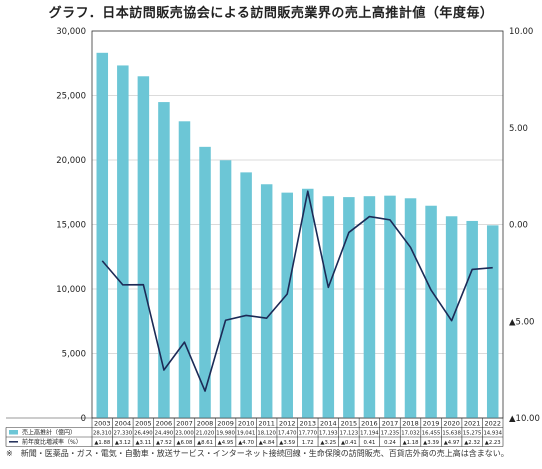 This screenshot has height=469, width=542. Describe the element at coordinates (102, 424) in the screenshot. I see `x-tick-label: 2003` at that location.